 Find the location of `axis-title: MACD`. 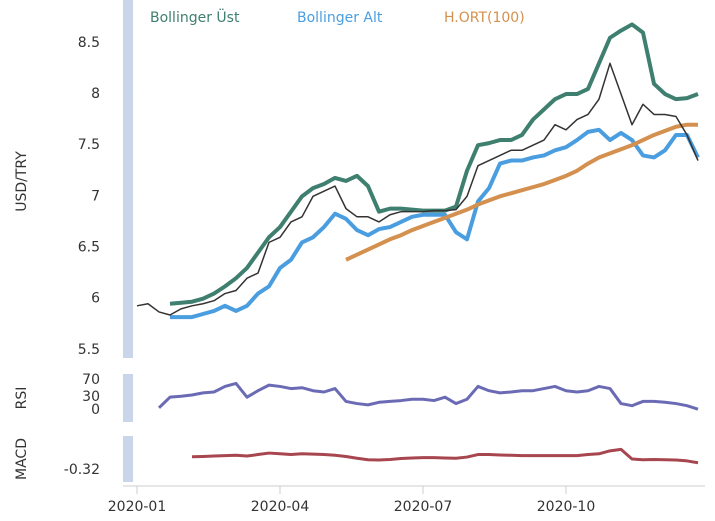

axis-title: MACD is located at coordinates (22, 459).